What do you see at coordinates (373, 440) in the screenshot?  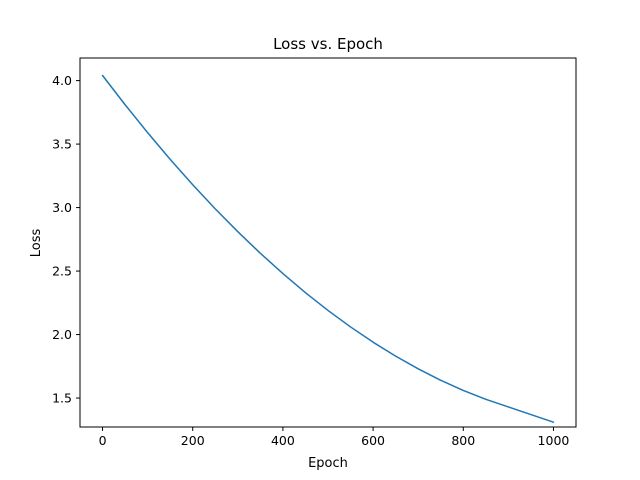 I see `x-tick-label: 600` at bounding box center [373, 440].